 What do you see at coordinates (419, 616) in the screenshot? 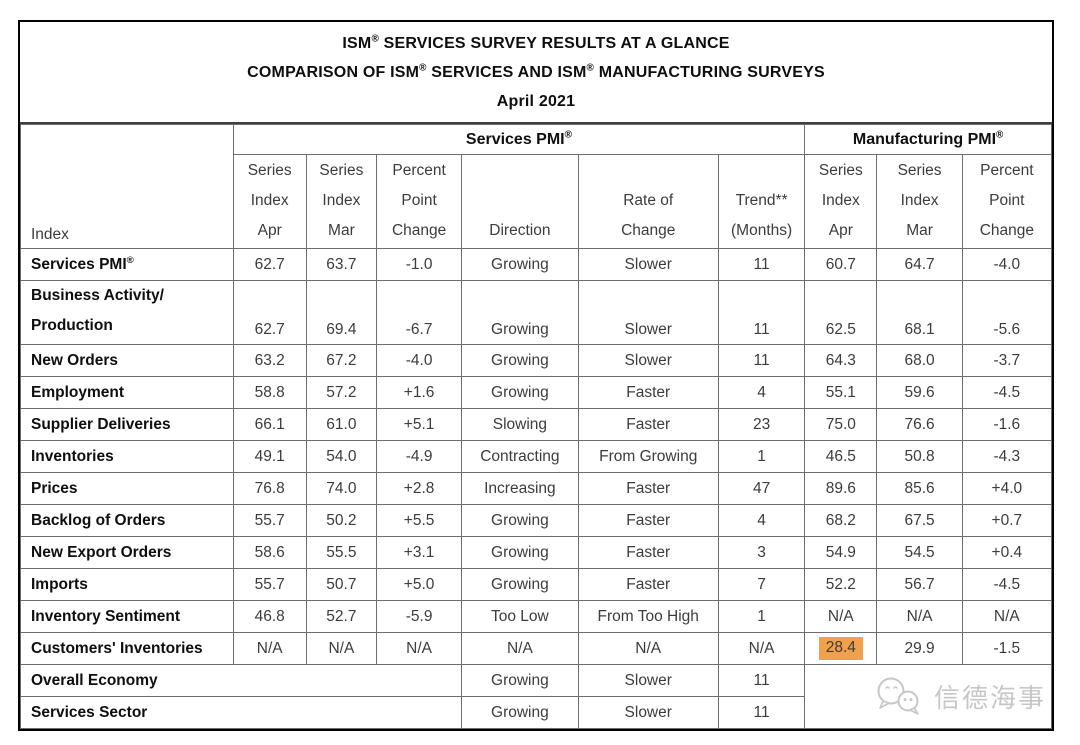
I see `table-cell: -5.9` at bounding box center [419, 616].